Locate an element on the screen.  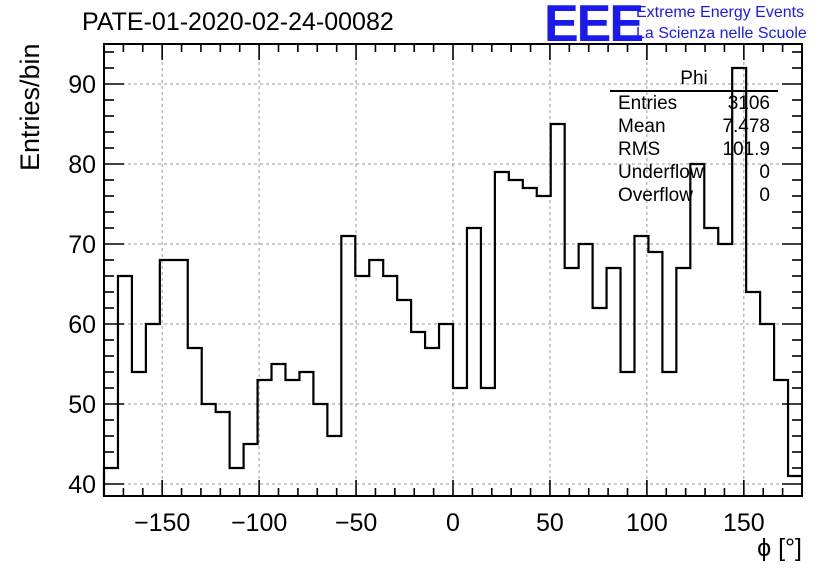
x-tick-label: 50 is located at coordinates (550, 523).